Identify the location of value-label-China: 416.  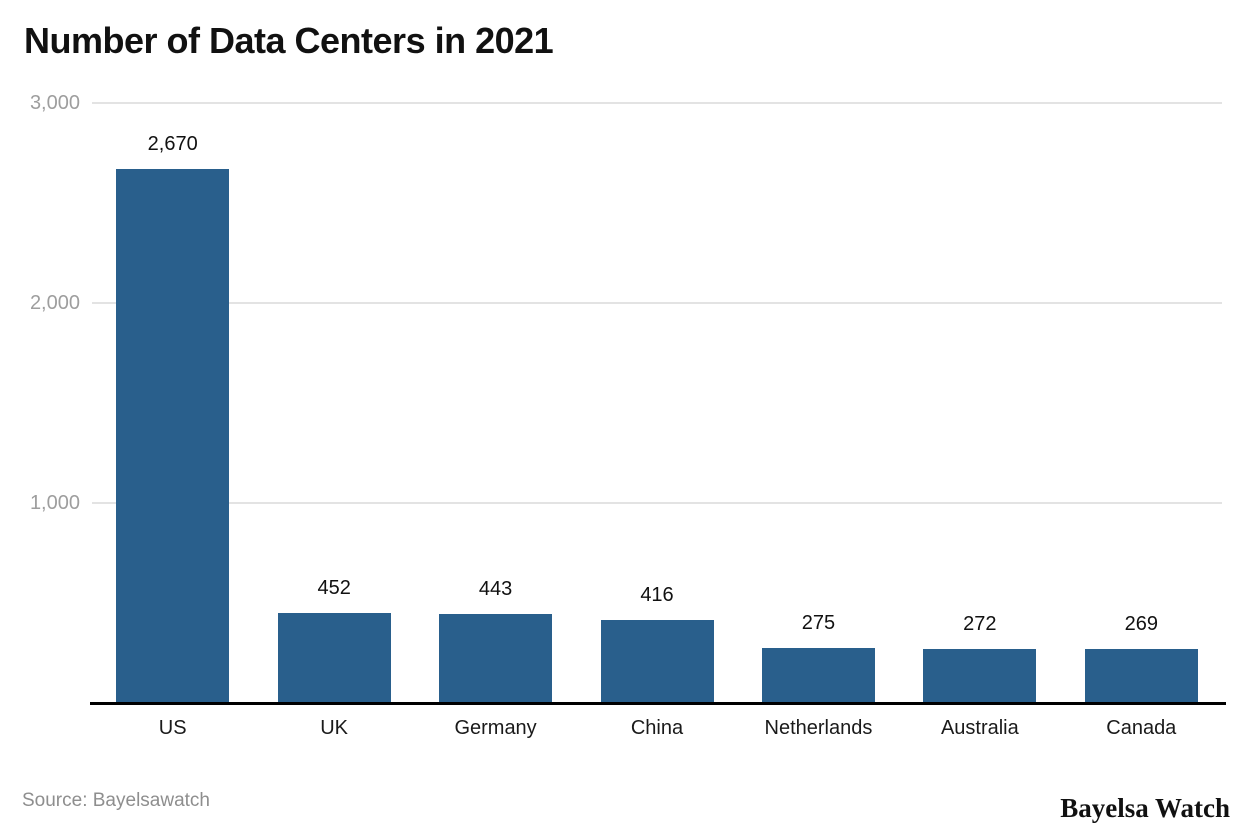
(657, 594).